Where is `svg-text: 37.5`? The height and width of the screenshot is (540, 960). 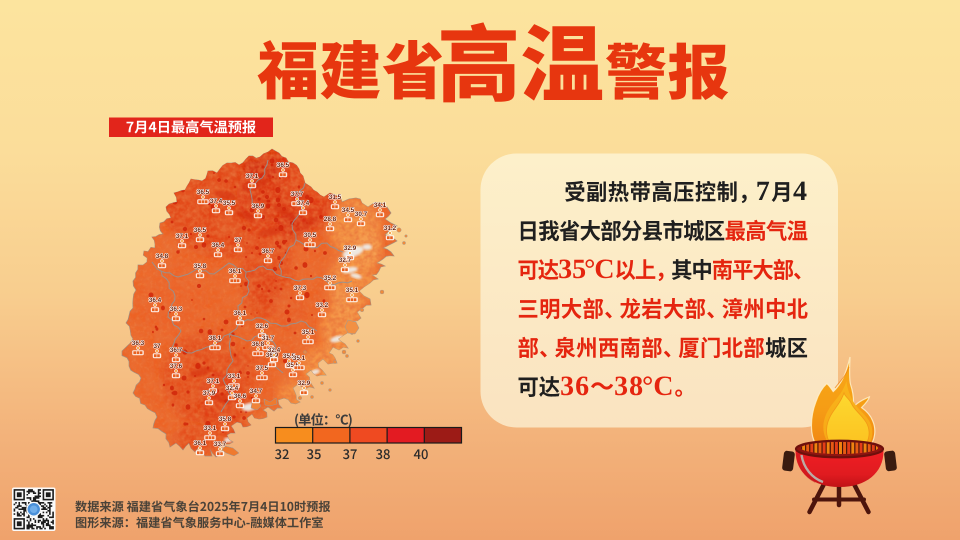
svg-text: 37.5 is located at coordinates (262, 368).